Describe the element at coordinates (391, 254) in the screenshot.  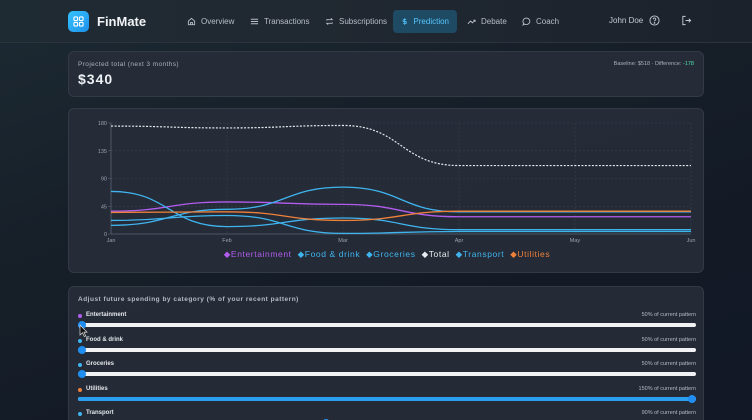
I see `legend-item-groceries: ◆Groceries` at that location.